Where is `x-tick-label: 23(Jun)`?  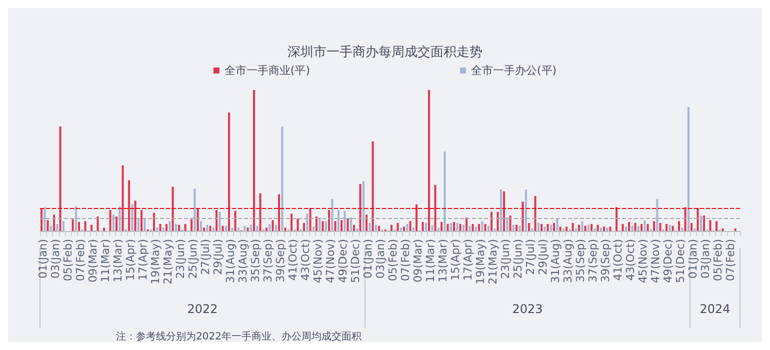 x-tick-label: 23(Jun) is located at coordinates (505, 259).